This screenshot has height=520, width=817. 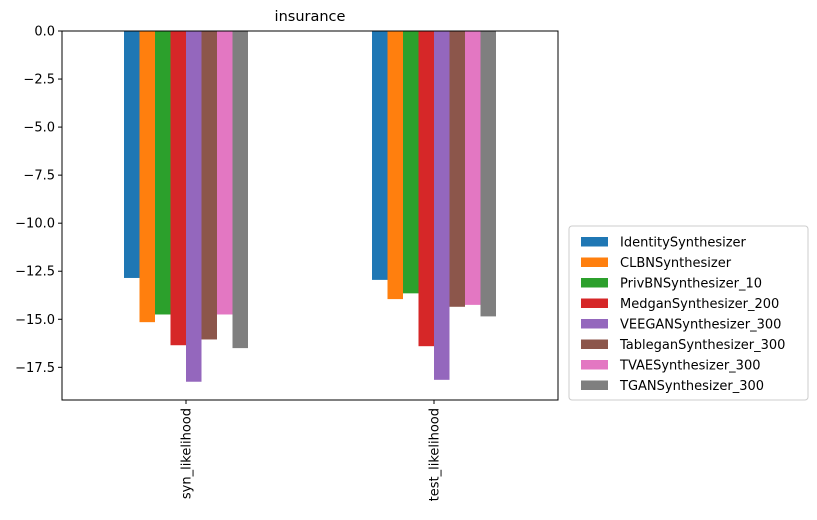 What do you see at coordinates (39, 176) in the screenshot?
I see `y-tick-label: −7.5` at bounding box center [39, 176].